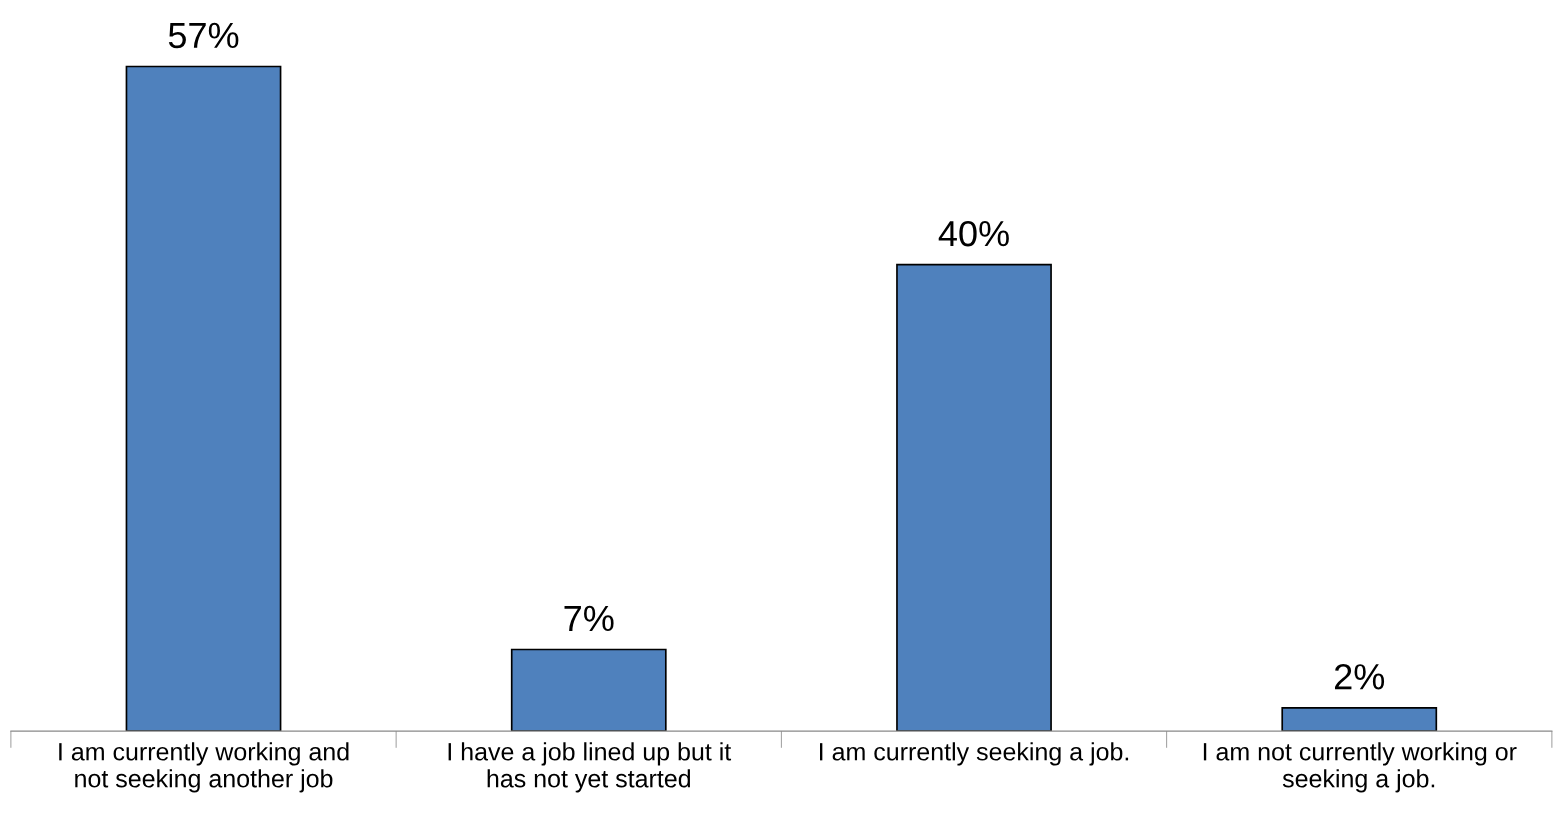 The height and width of the screenshot is (828, 1555). I want to click on x-tick-label: I am currently seeking a job., so click(974, 754).